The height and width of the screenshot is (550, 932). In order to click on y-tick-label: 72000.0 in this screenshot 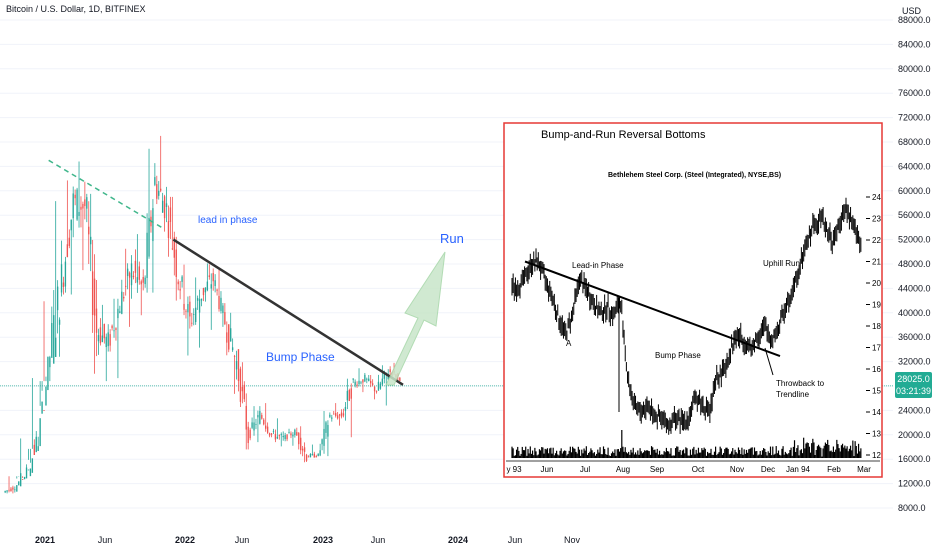, I will do `click(914, 118)`.